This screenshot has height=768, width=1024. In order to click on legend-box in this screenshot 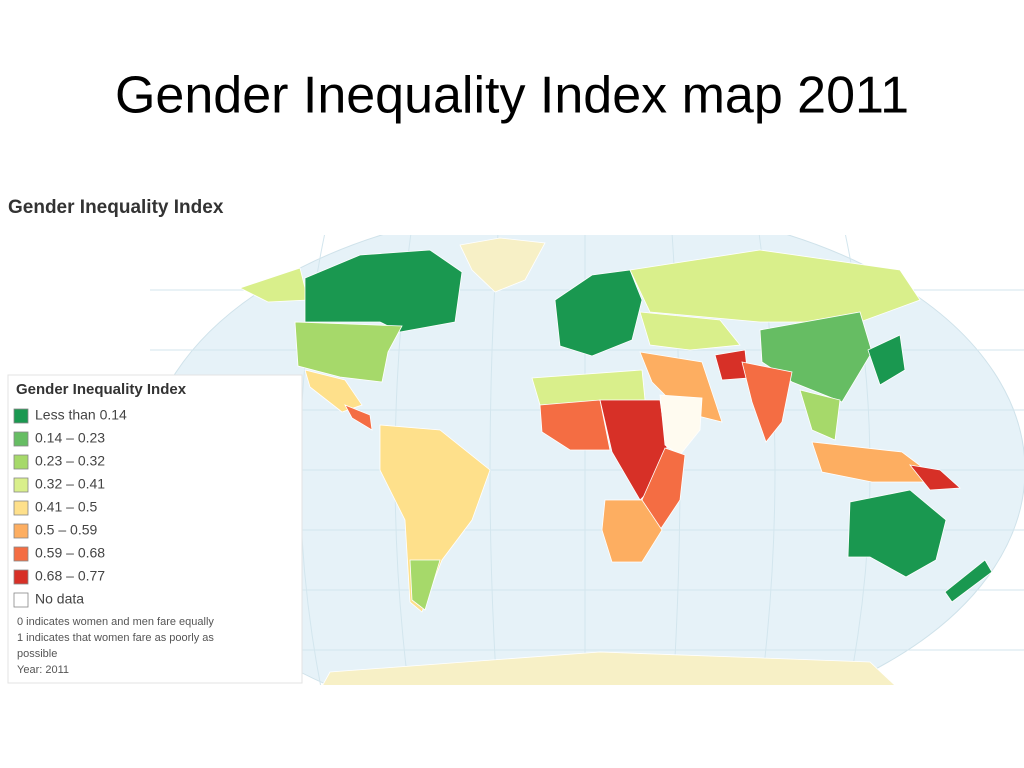, I will do `click(155, 529)`.